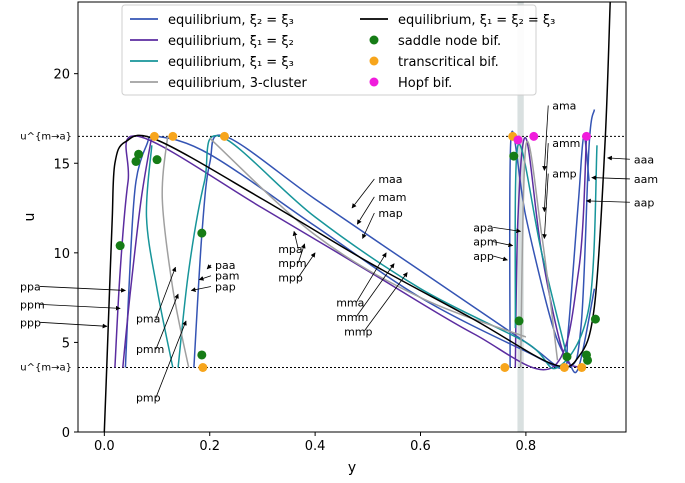 The width and height of the screenshot is (685, 483). What do you see at coordinates (485, 242) in the screenshot?
I see `annotation-apm: apm` at bounding box center [485, 242].